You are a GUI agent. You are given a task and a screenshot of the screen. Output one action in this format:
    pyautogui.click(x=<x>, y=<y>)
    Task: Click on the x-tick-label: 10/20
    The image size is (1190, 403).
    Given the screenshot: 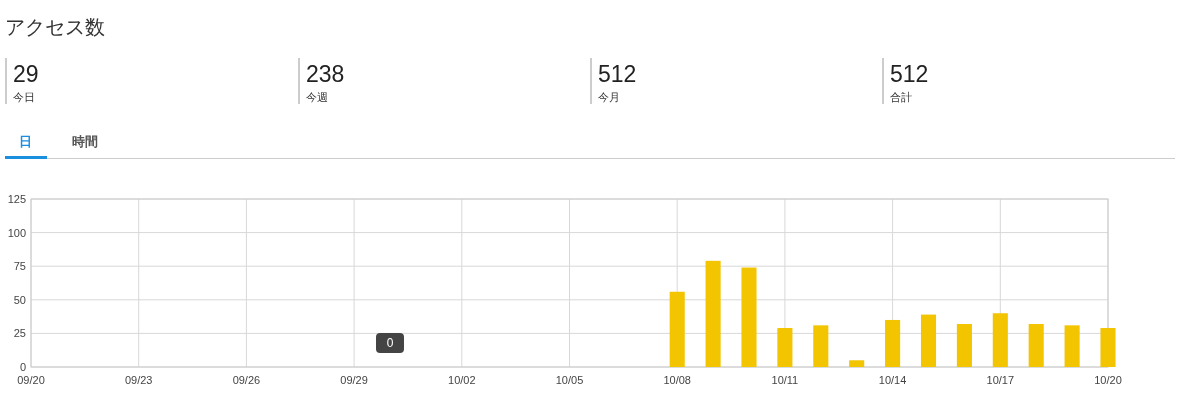 What is the action you would take?
    pyautogui.click(x=1108, y=380)
    